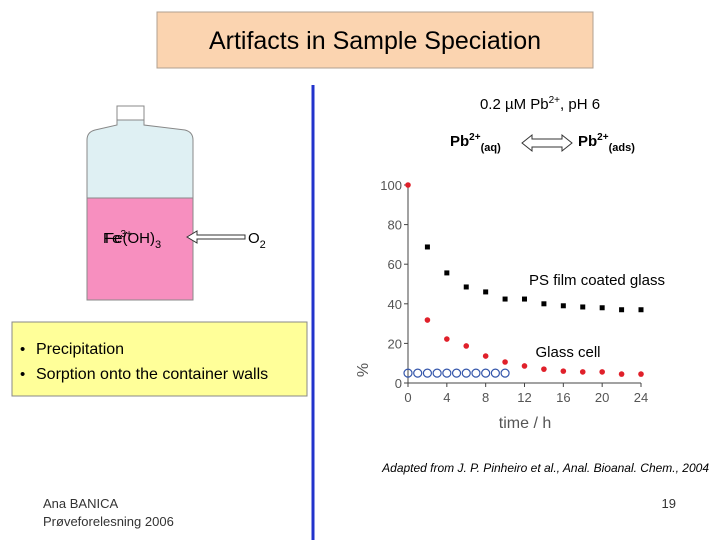 The height and width of the screenshot is (540, 720). What do you see at coordinates (391, 185) in the screenshot?
I see `y-tick-label: 100` at bounding box center [391, 185].